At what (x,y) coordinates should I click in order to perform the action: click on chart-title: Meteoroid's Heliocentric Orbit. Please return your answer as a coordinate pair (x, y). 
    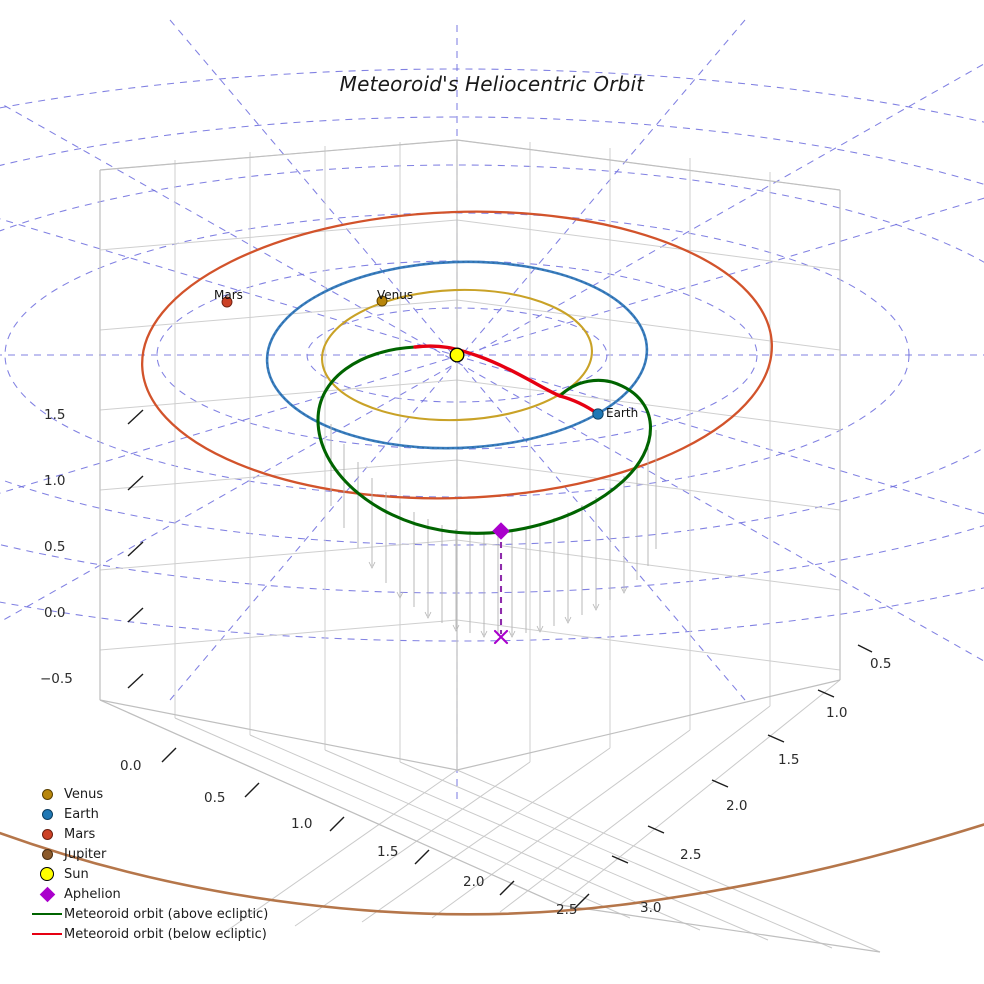
    Looking at the image, I should click on (492, 84).